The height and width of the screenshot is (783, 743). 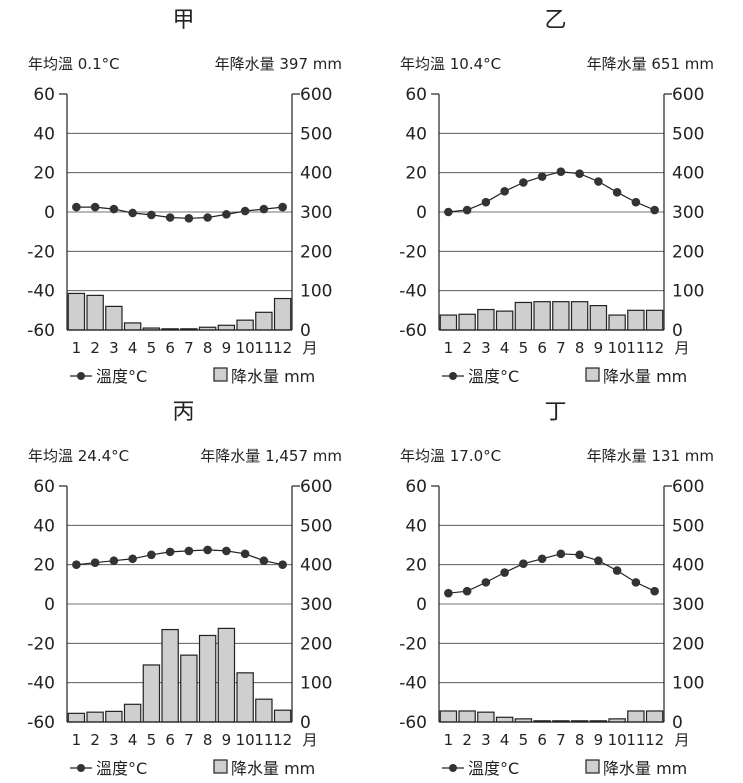 I want to click on chart-title: 甲, so click(x=183, y=20).